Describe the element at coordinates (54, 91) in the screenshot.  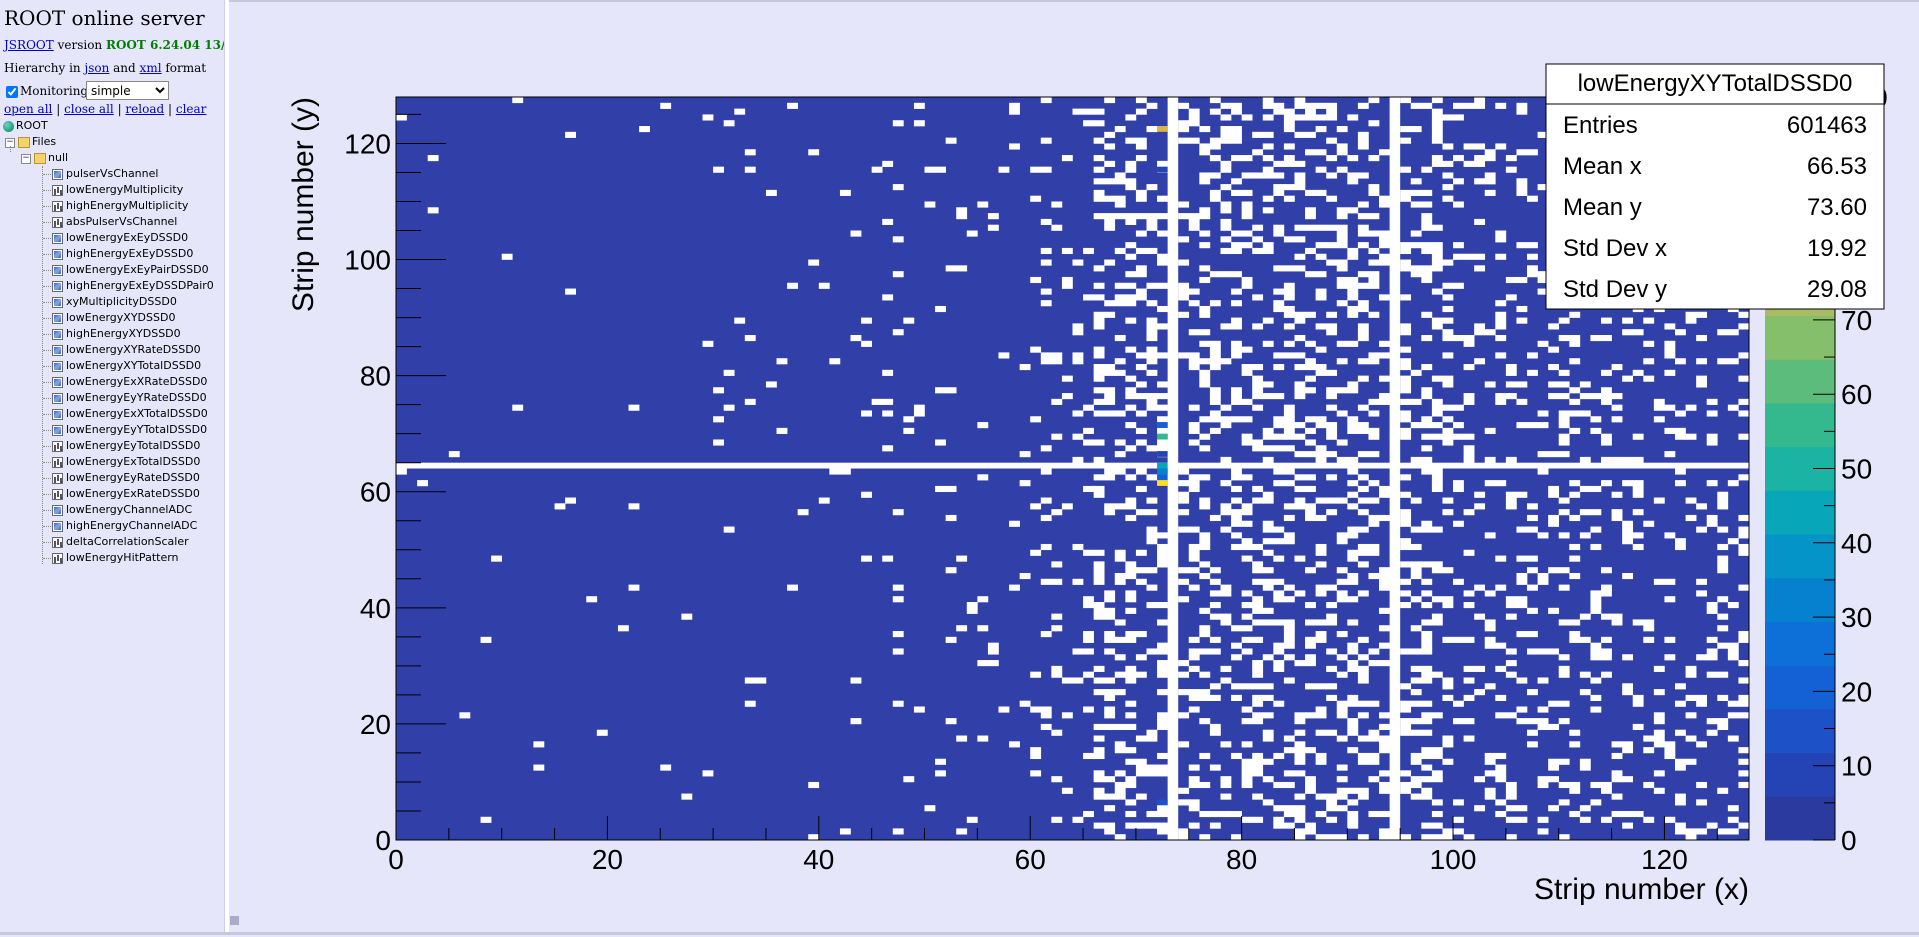
I see `monitoring-label: Monitoring` at that location.